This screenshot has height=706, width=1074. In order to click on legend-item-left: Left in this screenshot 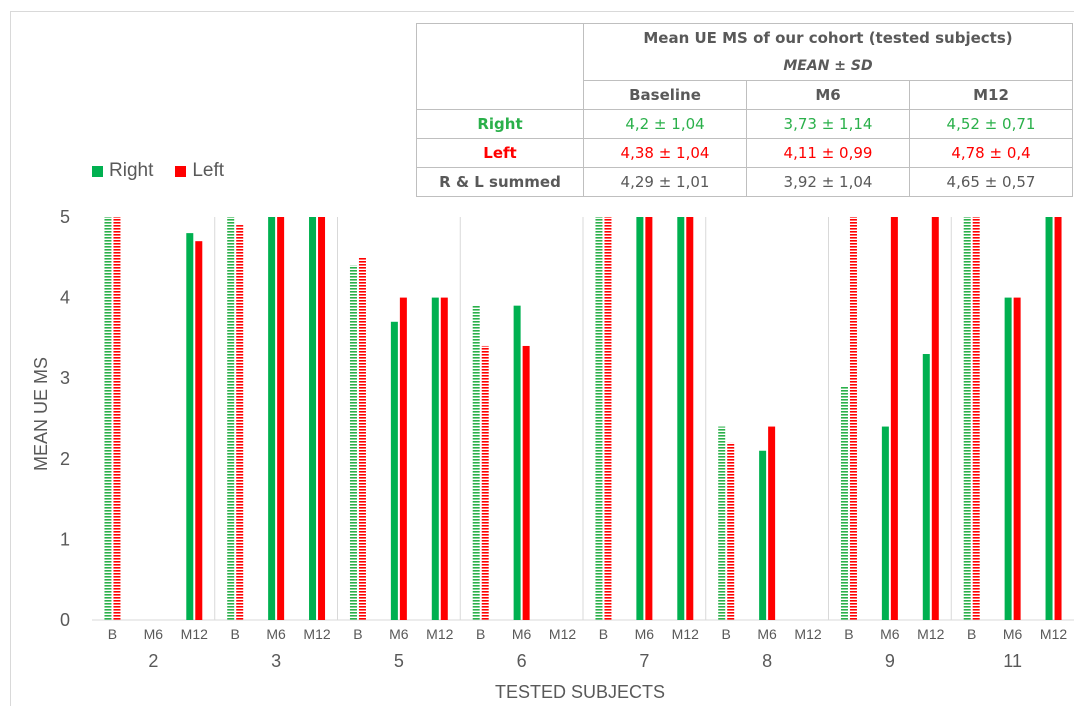, I will do `click(199, 171)`.